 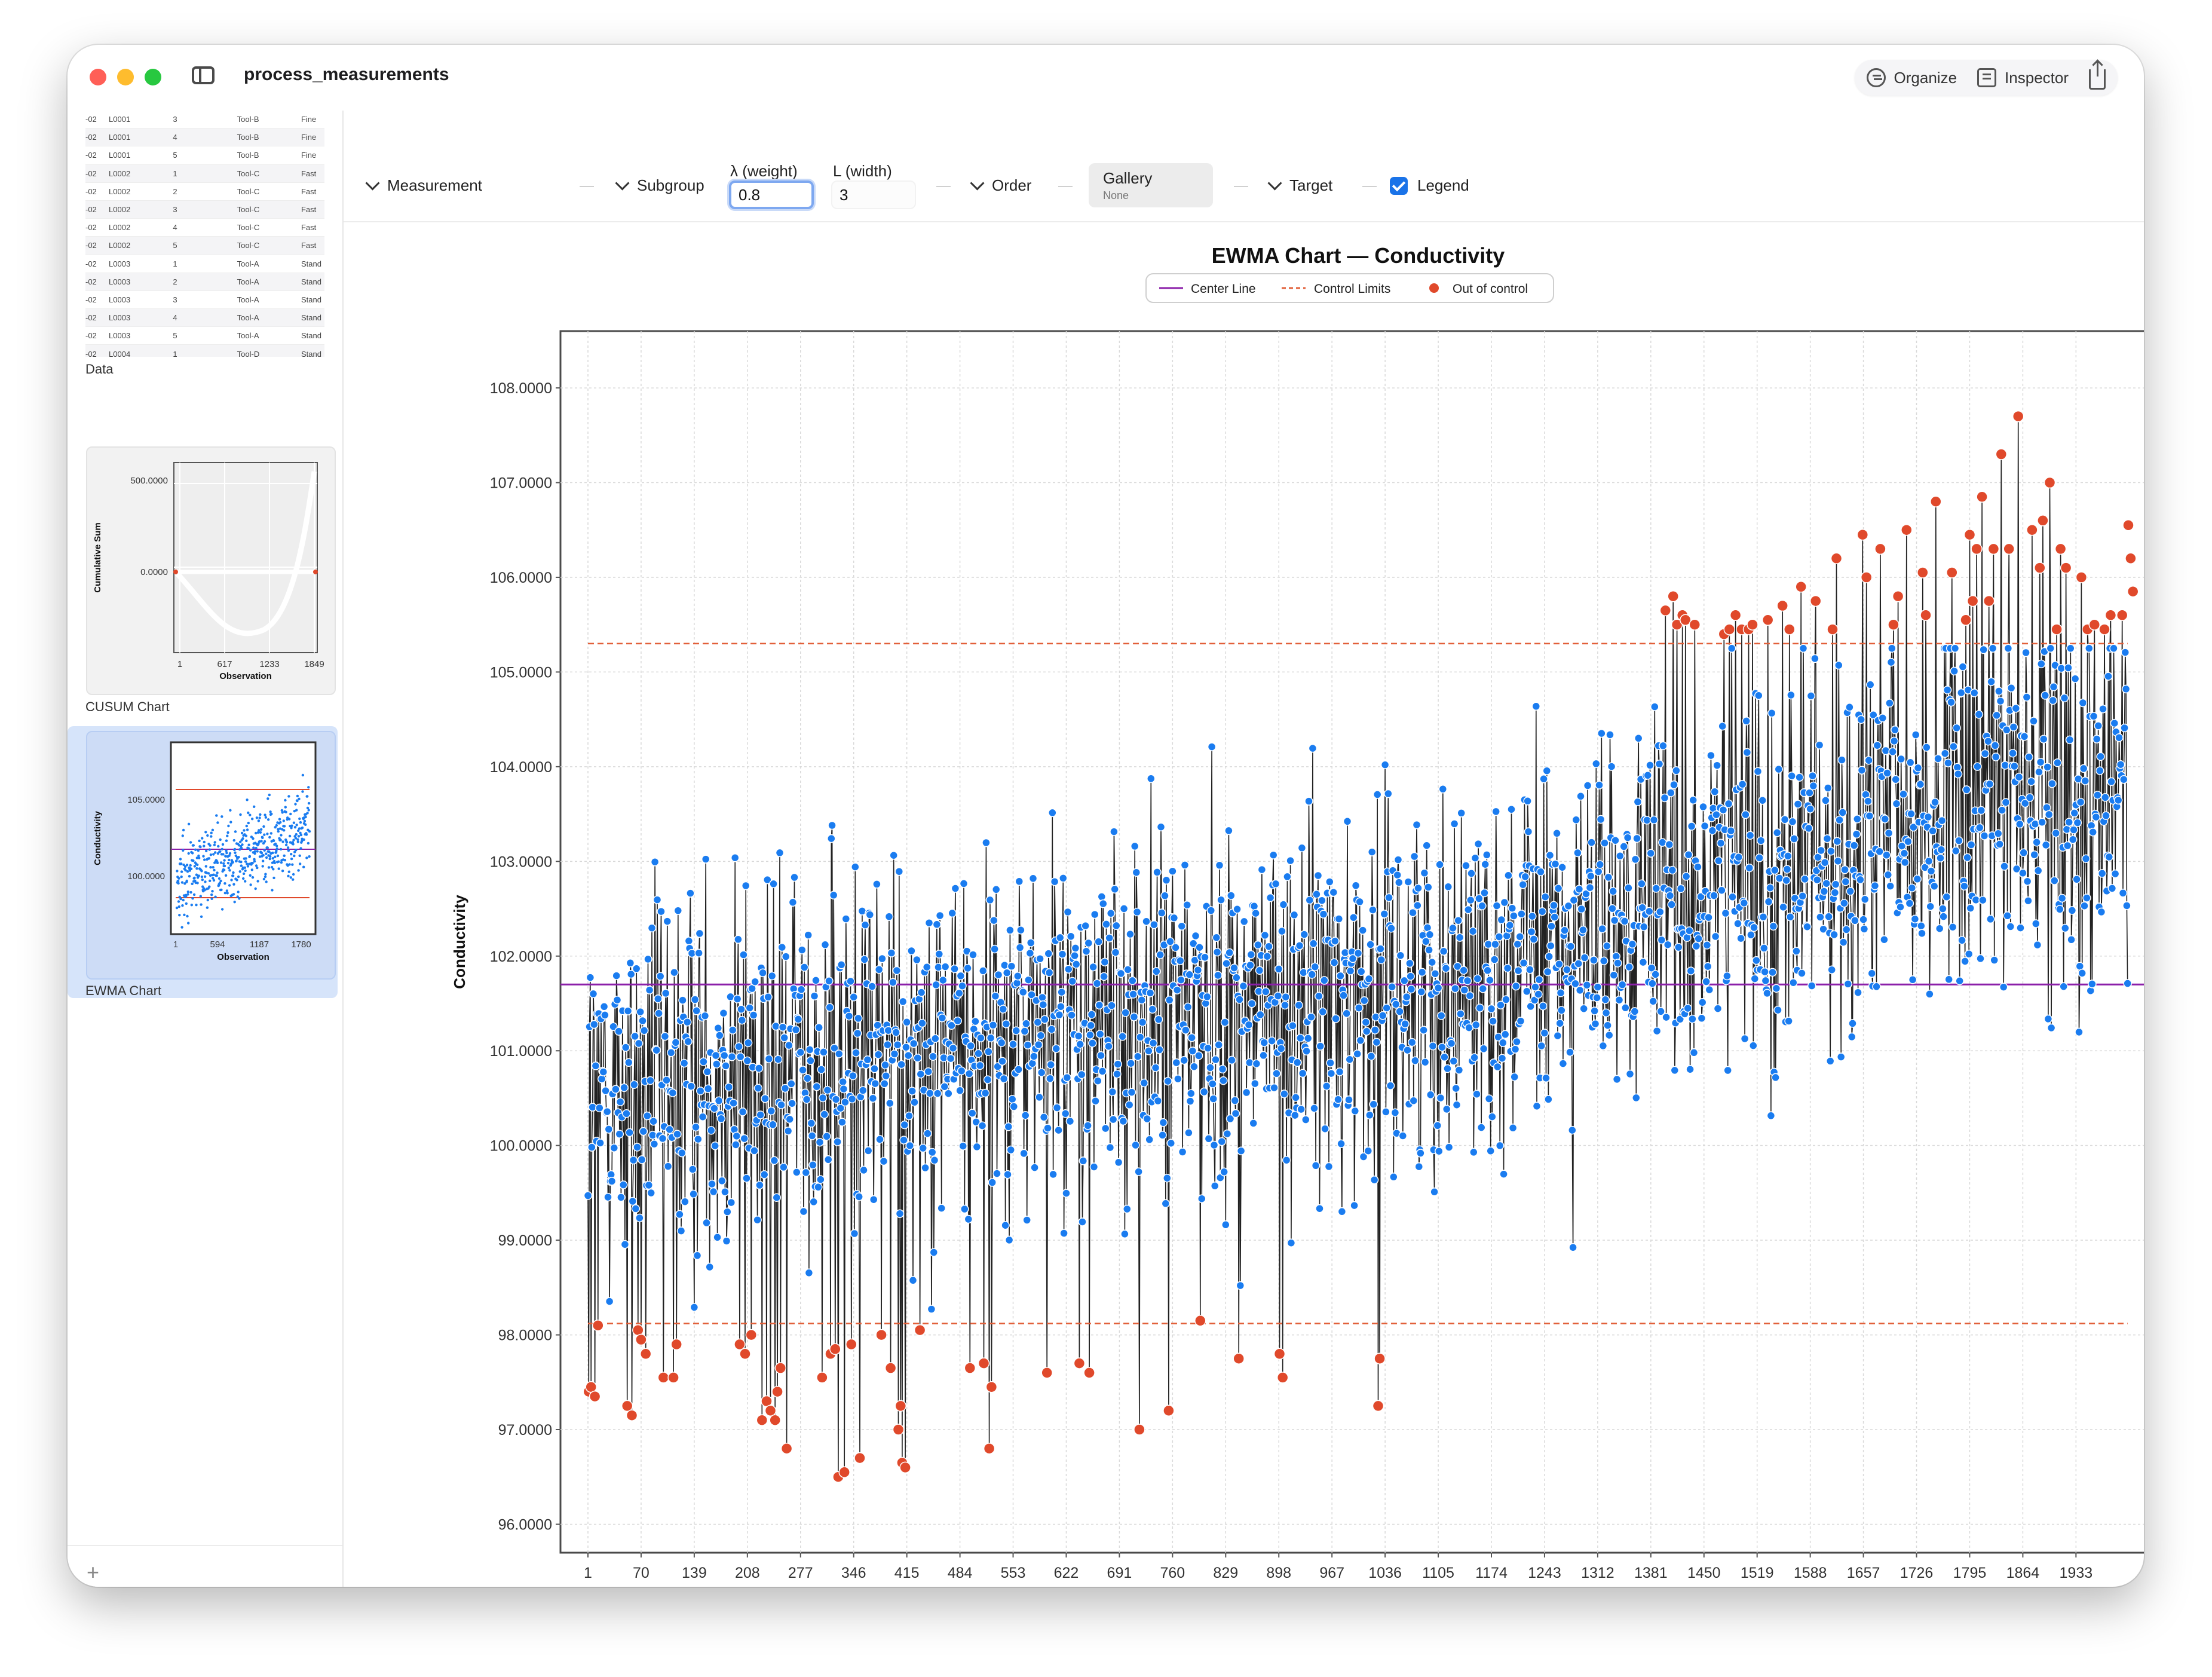 What do you see at coordinates (1358, 1586) in the screenshot?
I see `x-axis-title: Observation` at bounding box center [1358, 1586].